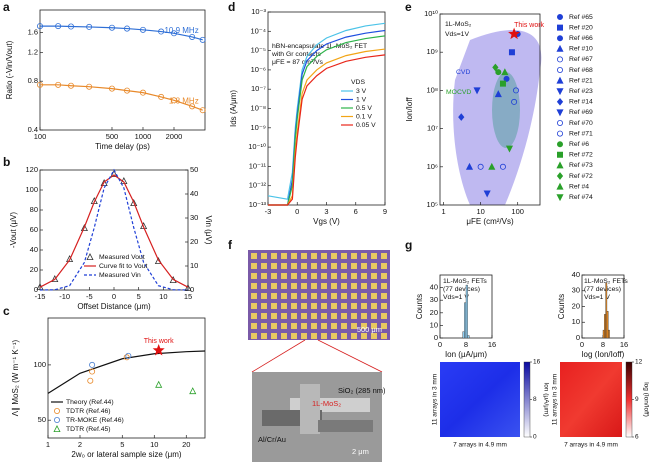 Image resolution: width=650 pixels, height=470 pixels. What do you see at coordinates (603, 354) in the screenshot?
I see `x-axis-label: log (Ion/Ioff)` at bounding box center [603, 354].